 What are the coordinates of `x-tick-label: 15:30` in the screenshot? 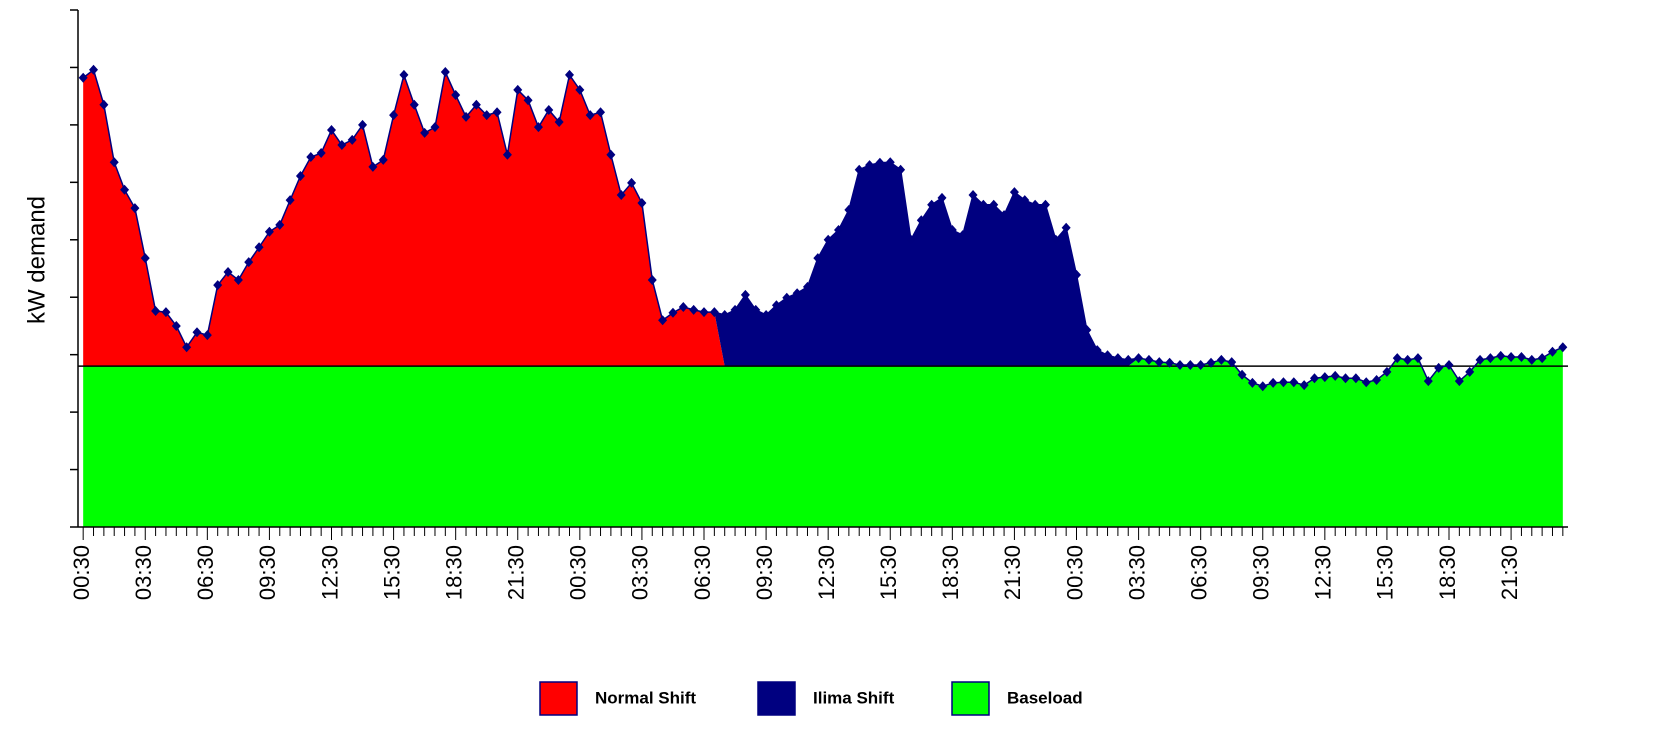 It's located at (1385, 572).